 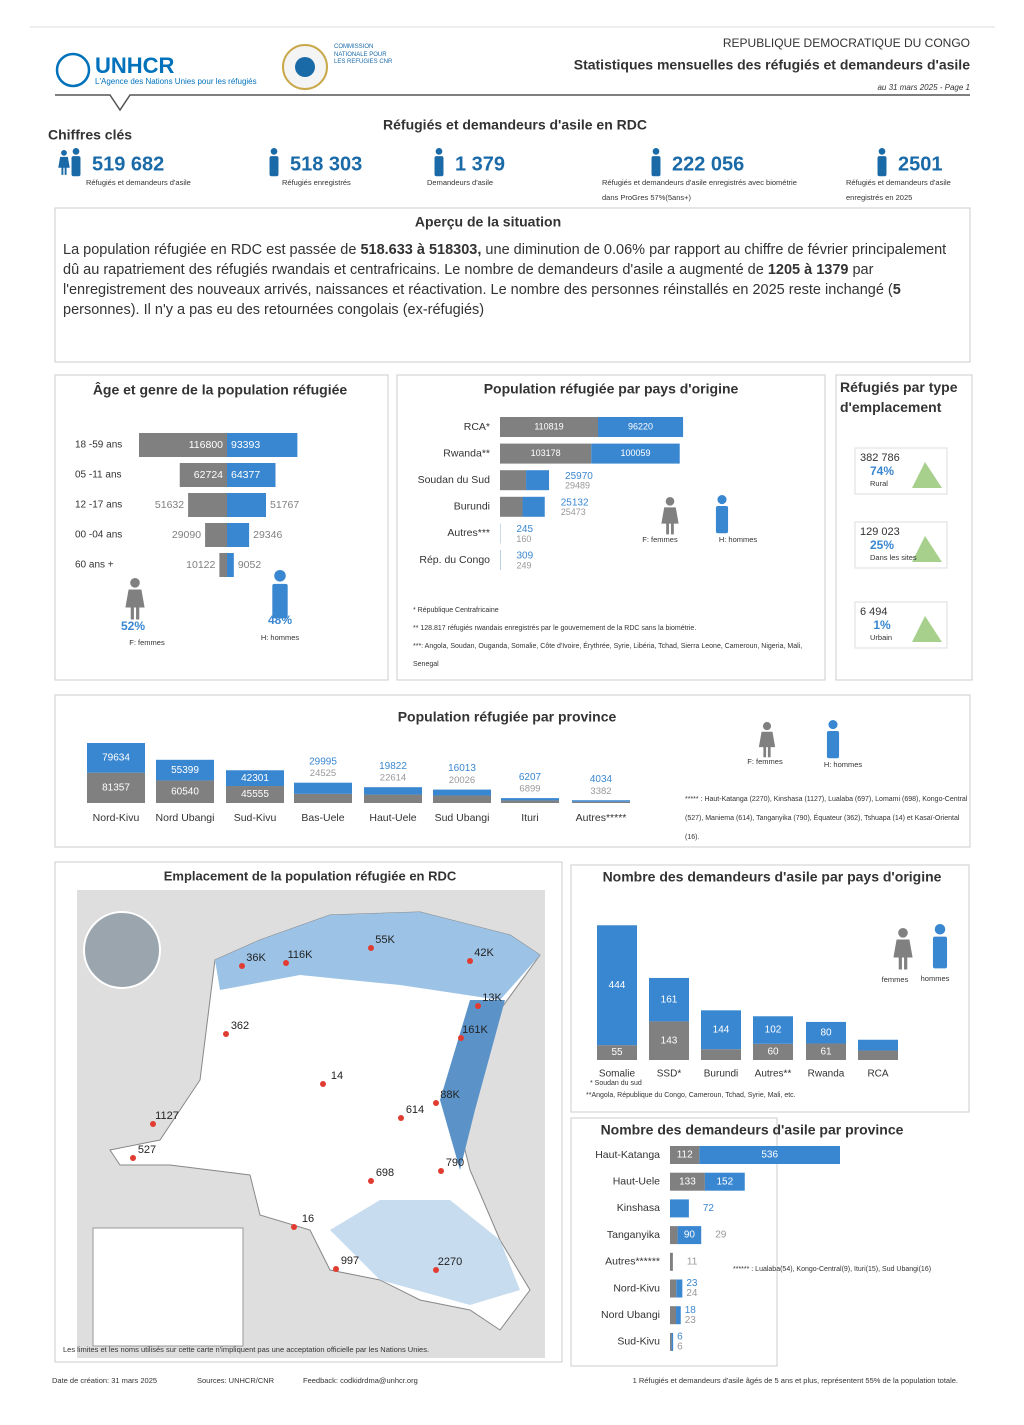 I want to click on category-label: Autres******, so click(x=632, y=1262).